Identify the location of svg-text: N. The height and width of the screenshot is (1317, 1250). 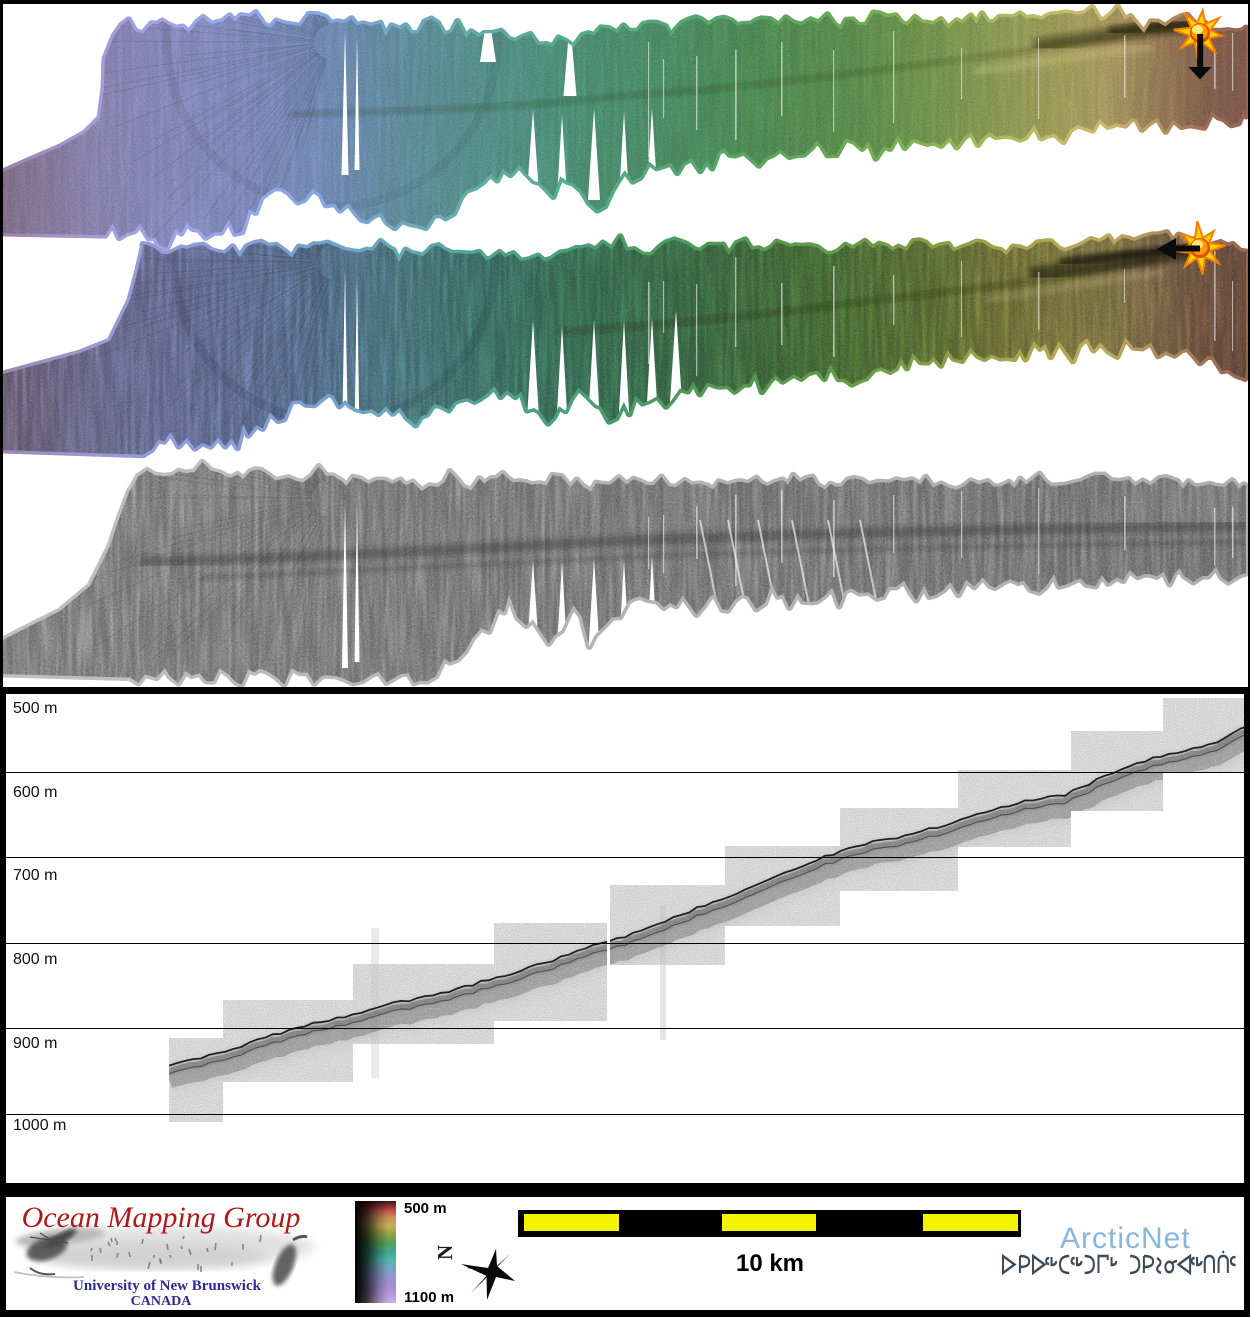
(445, 1252).